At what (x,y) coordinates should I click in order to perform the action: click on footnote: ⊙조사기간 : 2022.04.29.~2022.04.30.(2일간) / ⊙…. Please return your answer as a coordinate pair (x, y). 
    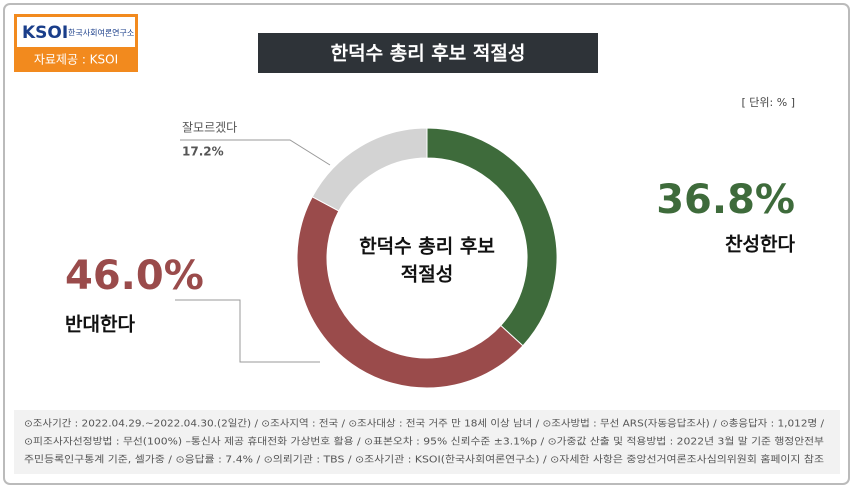
    Looking at the image, I should click on (424, 424).